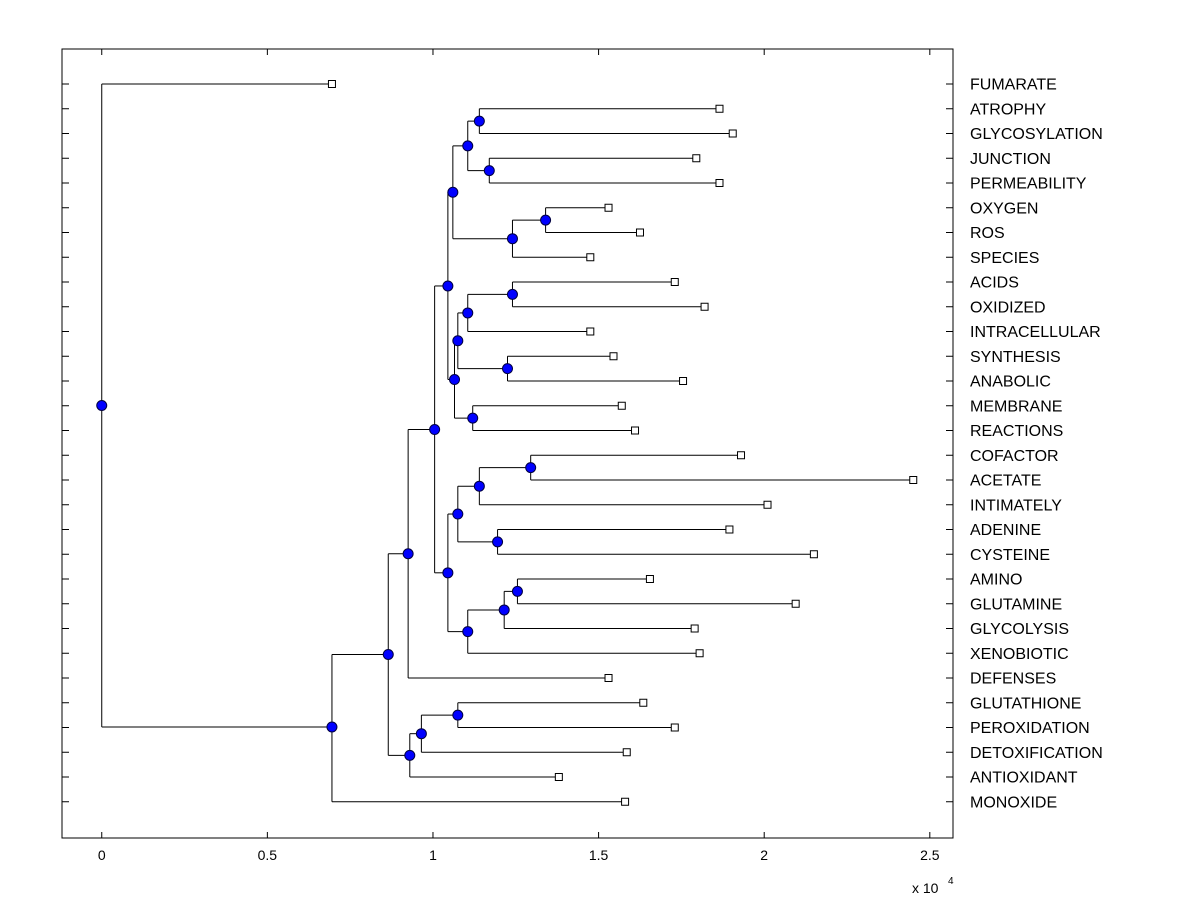 Image resolution: width=1200 pixels, height=905 pixels. Describe the element at coordinates (433, 855) in the screenshot. I see `x-tick-label: 1` at that location.